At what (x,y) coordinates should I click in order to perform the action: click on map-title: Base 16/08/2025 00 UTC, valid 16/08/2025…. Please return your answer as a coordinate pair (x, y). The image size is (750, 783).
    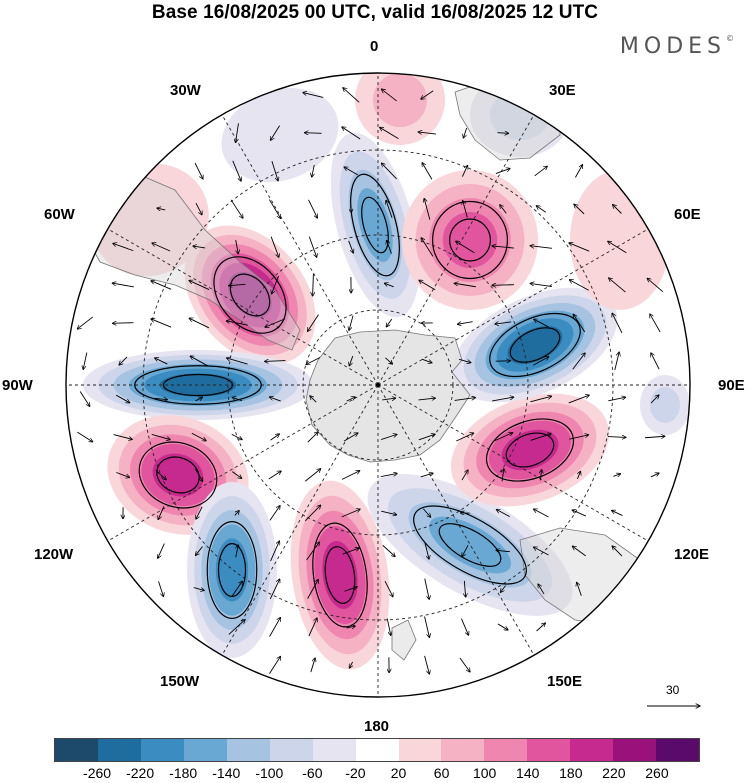
    Looking at the image, I should click on (375, 12).